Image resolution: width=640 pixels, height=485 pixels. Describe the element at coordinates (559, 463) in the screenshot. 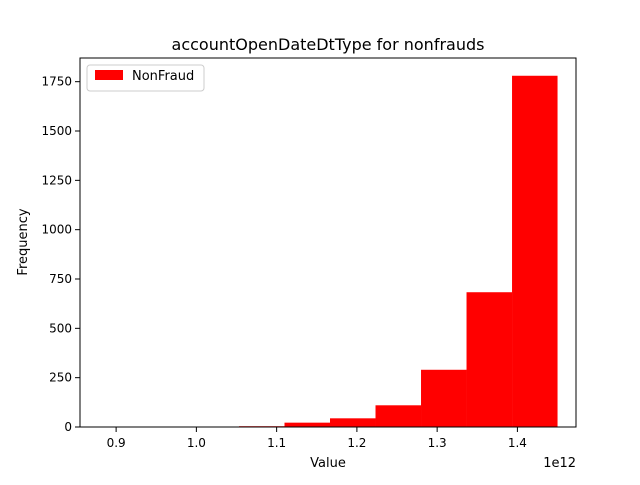

I see `x-axis-offset-label: 1e12` at that location.